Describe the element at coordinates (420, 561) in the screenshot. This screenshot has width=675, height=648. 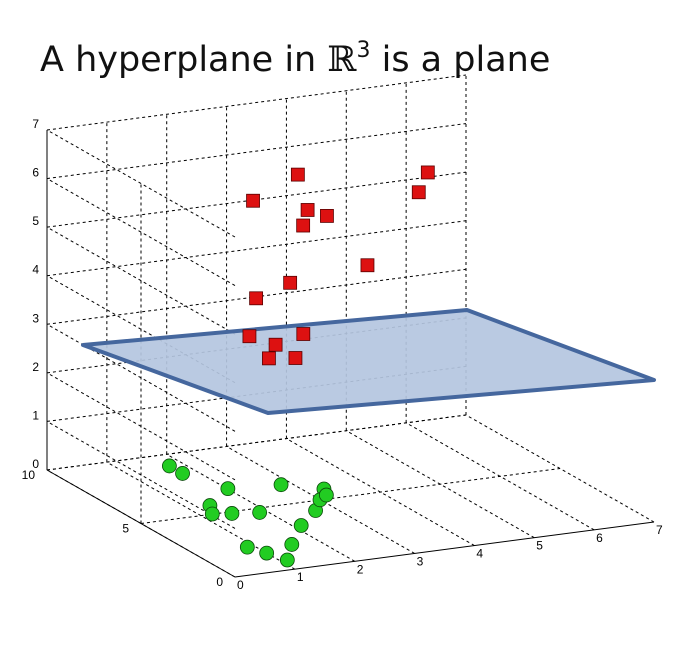
I see `x-tick-label: 3` at that location.